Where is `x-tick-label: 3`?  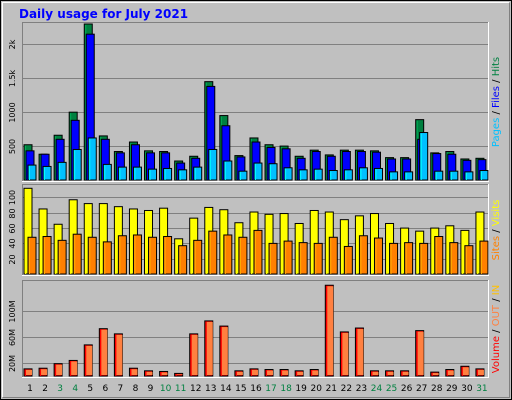
x-tick-label: 3 is located at coordinates (60, 389).